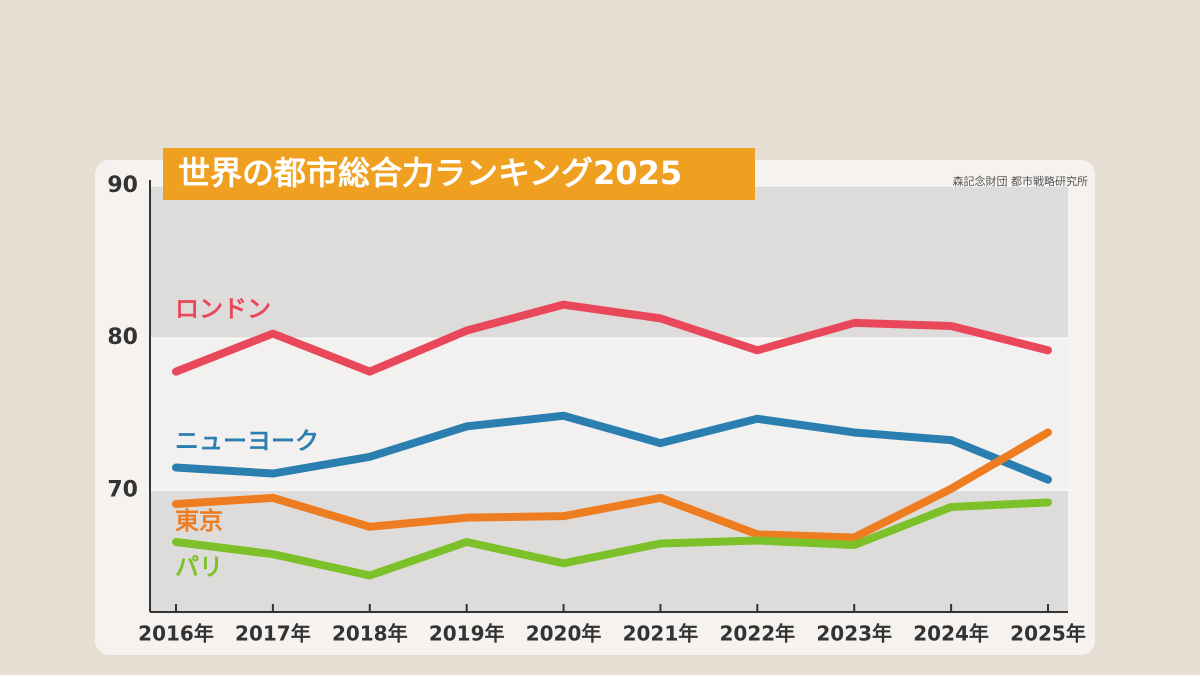 The width and height of the screenshot is (1200, 679). What do you see at coordinates (273, 634) in the screenshot?
I see `x-tick-label: 2017年` at bounding box center [273, 634].